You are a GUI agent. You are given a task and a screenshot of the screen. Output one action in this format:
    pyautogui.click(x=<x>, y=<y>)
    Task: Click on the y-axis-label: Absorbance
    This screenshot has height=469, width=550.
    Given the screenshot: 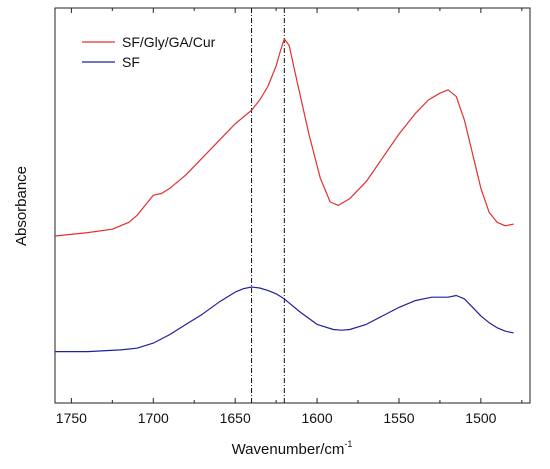 What is the action you would take?
    pyautogui.click(x=21, y=206)
    